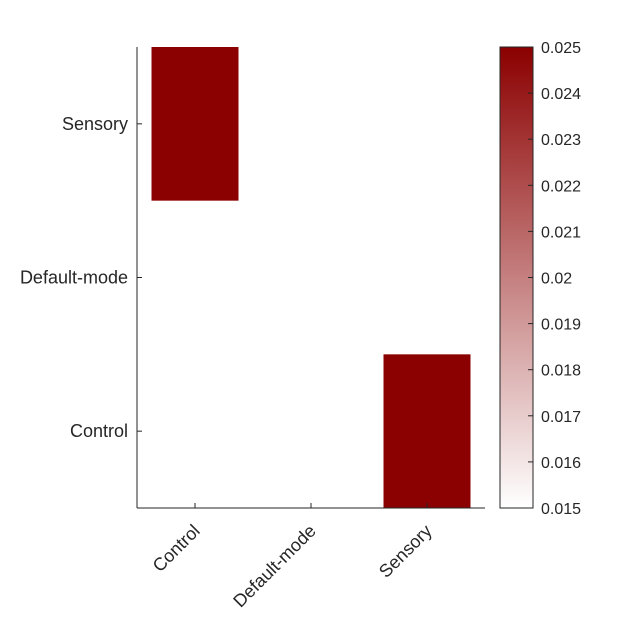 The image size is (625, 630). What do you see at coordinates (561, 94) in the screenshot?
I see `colorbar-tick-label-0-024: 0.024` at bounding box center [561, 94].